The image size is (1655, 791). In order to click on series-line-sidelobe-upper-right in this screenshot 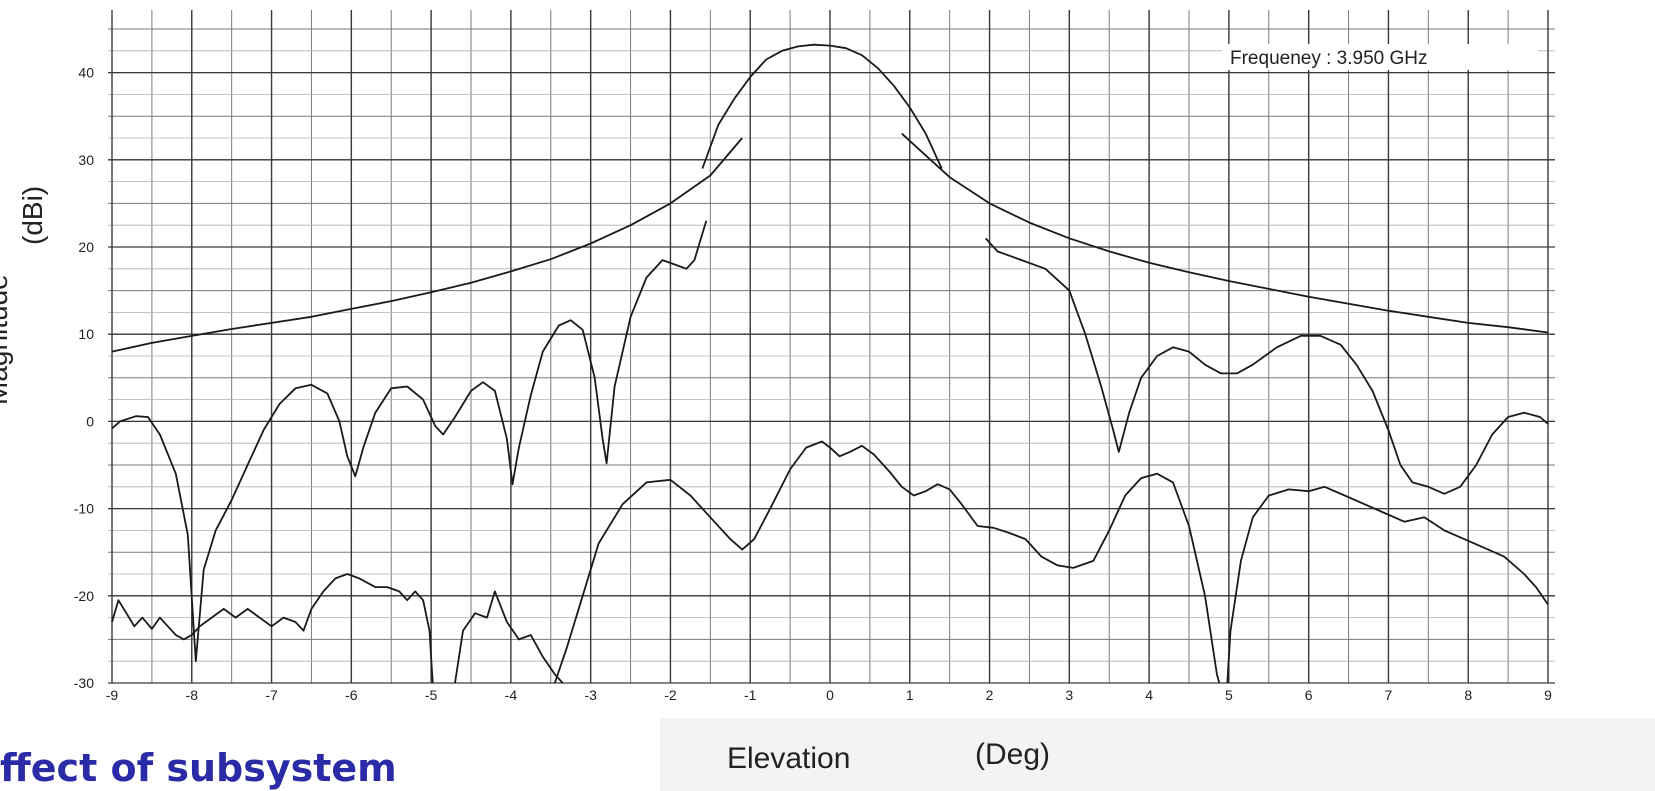, I will do `click(1266, 366)`.